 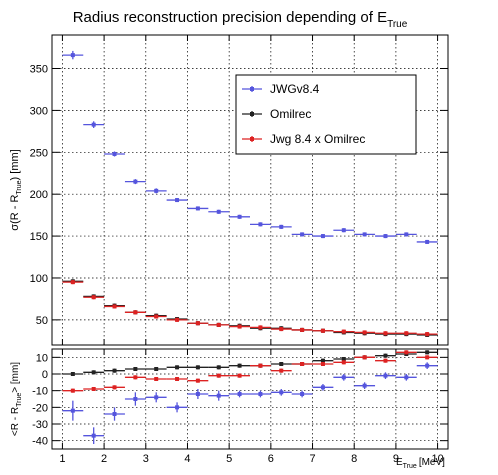 What do you see at coordinates (39, 237) in the screenshot?
I see `top-y-tick-label: 150` at bounding box center [39, 237].